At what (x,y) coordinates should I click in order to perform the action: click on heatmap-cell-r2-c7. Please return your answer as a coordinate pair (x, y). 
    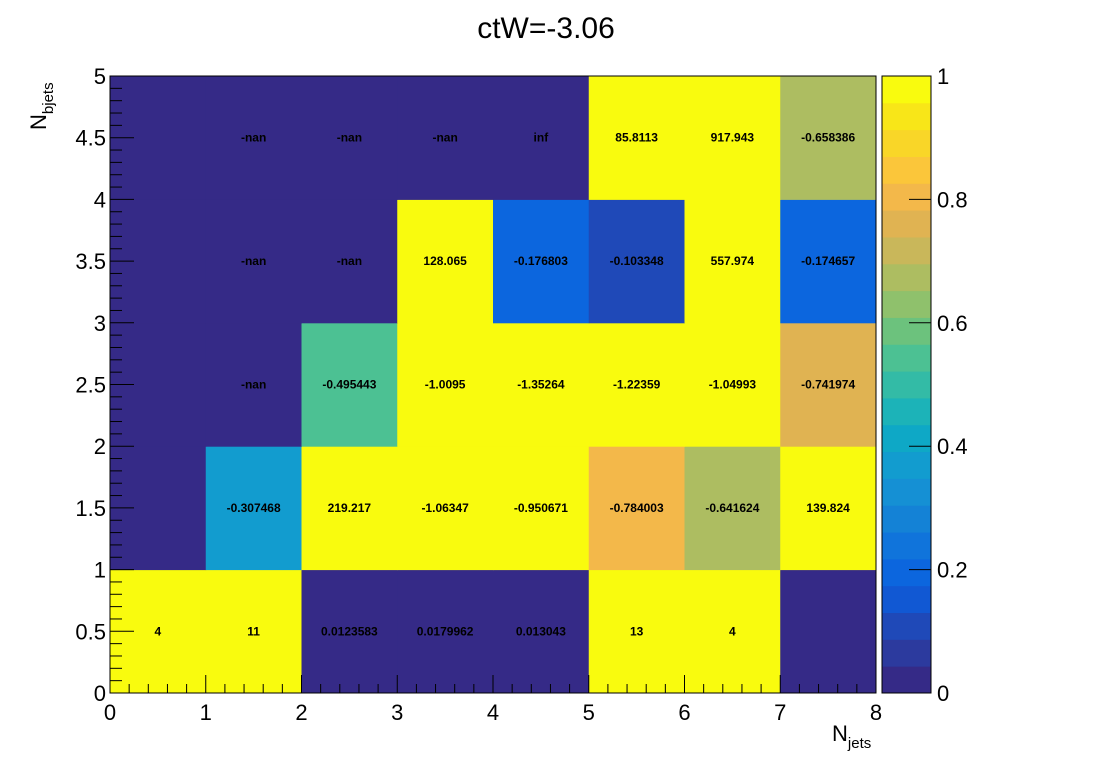
    Looking at the image, I should click on (828, 384).